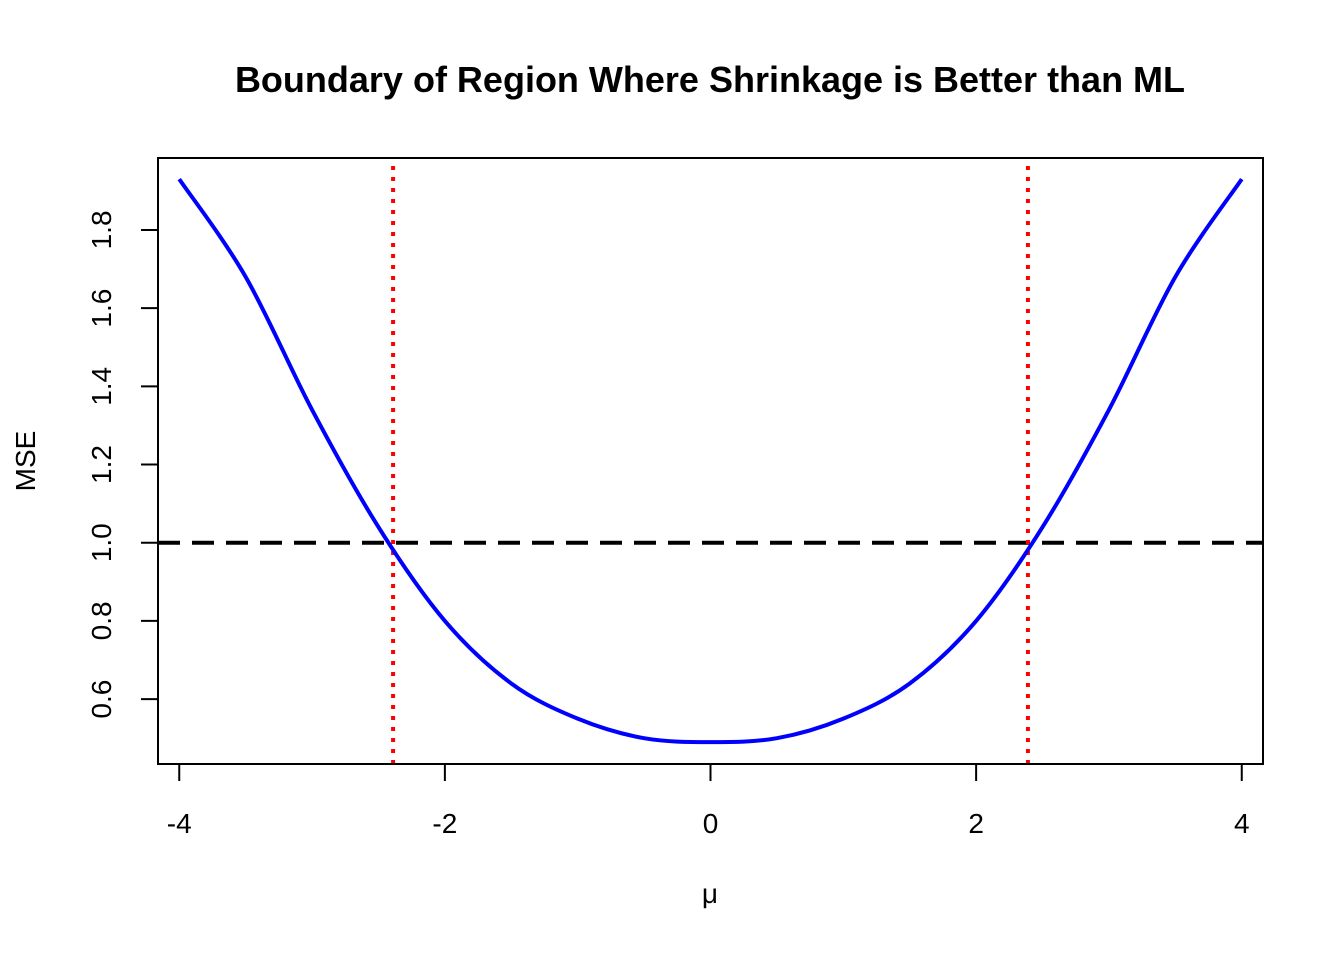  I want to click on y-tick-label: 1.2, so click(101, 464).